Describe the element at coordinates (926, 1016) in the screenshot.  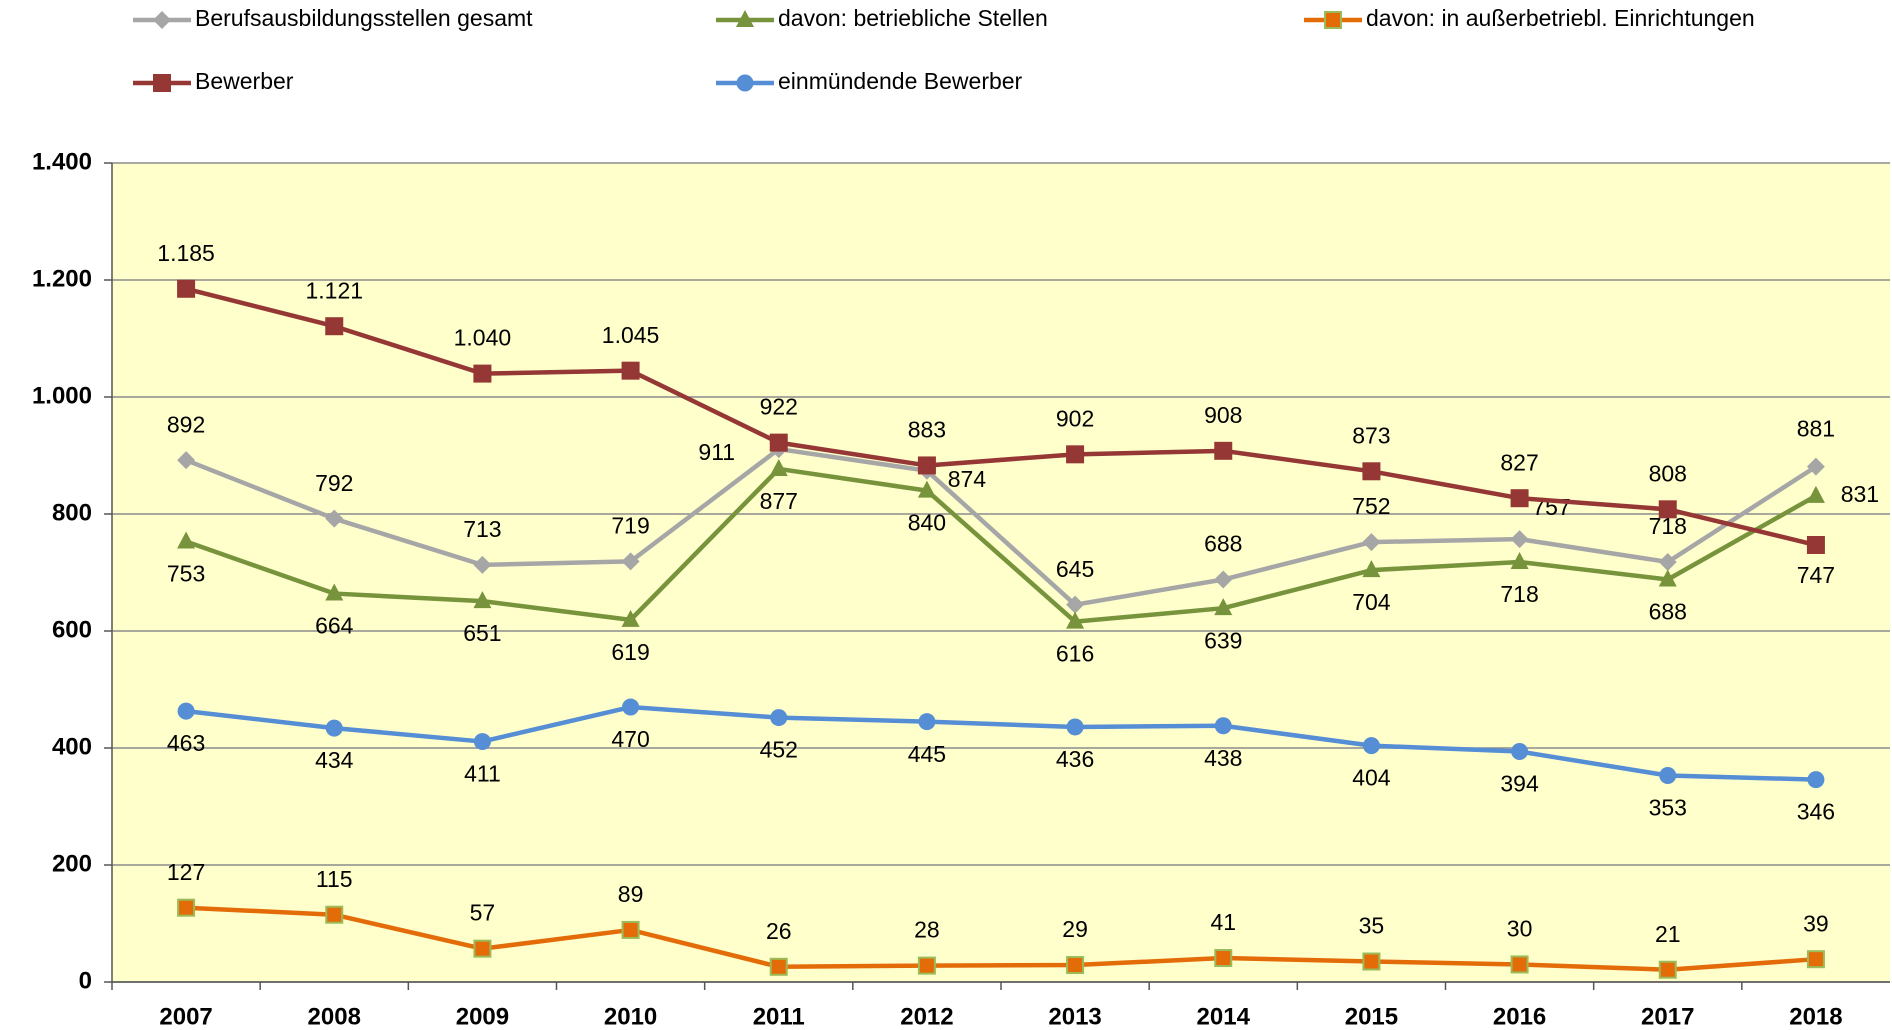
I see `x-tick-label: 2012` at that location.